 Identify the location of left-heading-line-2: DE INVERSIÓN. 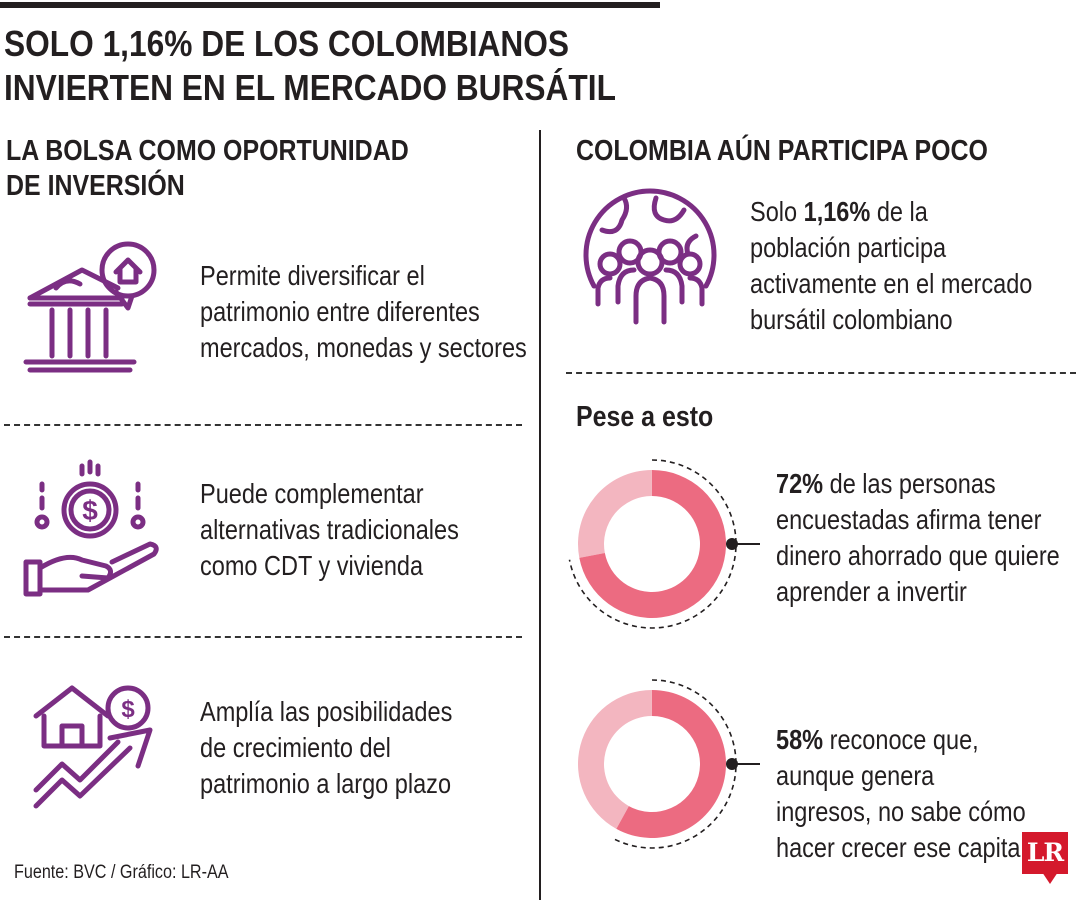
(95, 186).